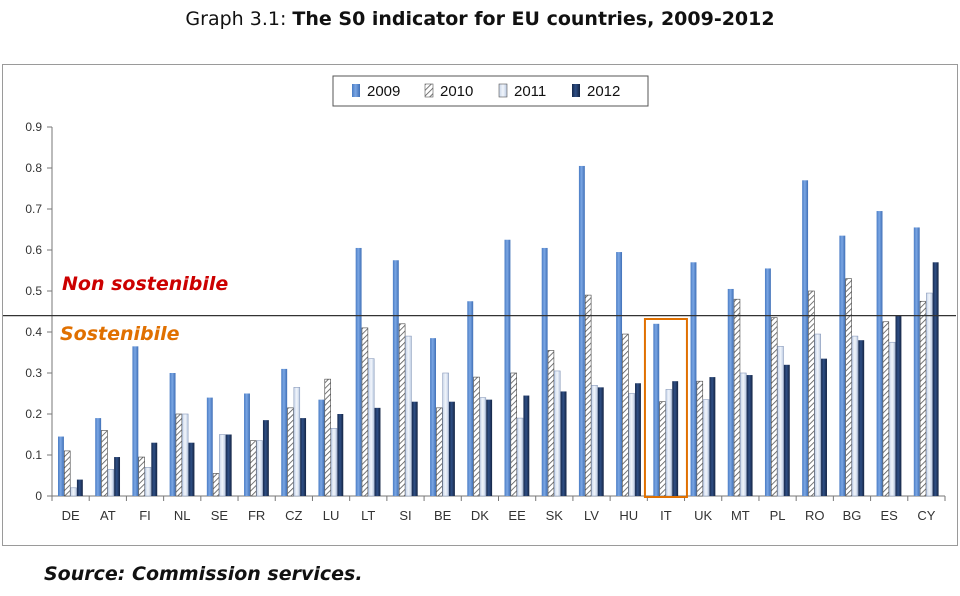 The width and height of the screenshot is (960, 596). What do you see at coordinates (619, 374) in the screenshot?
I see `bar-HU-2009` at bounding box center [619, 374].